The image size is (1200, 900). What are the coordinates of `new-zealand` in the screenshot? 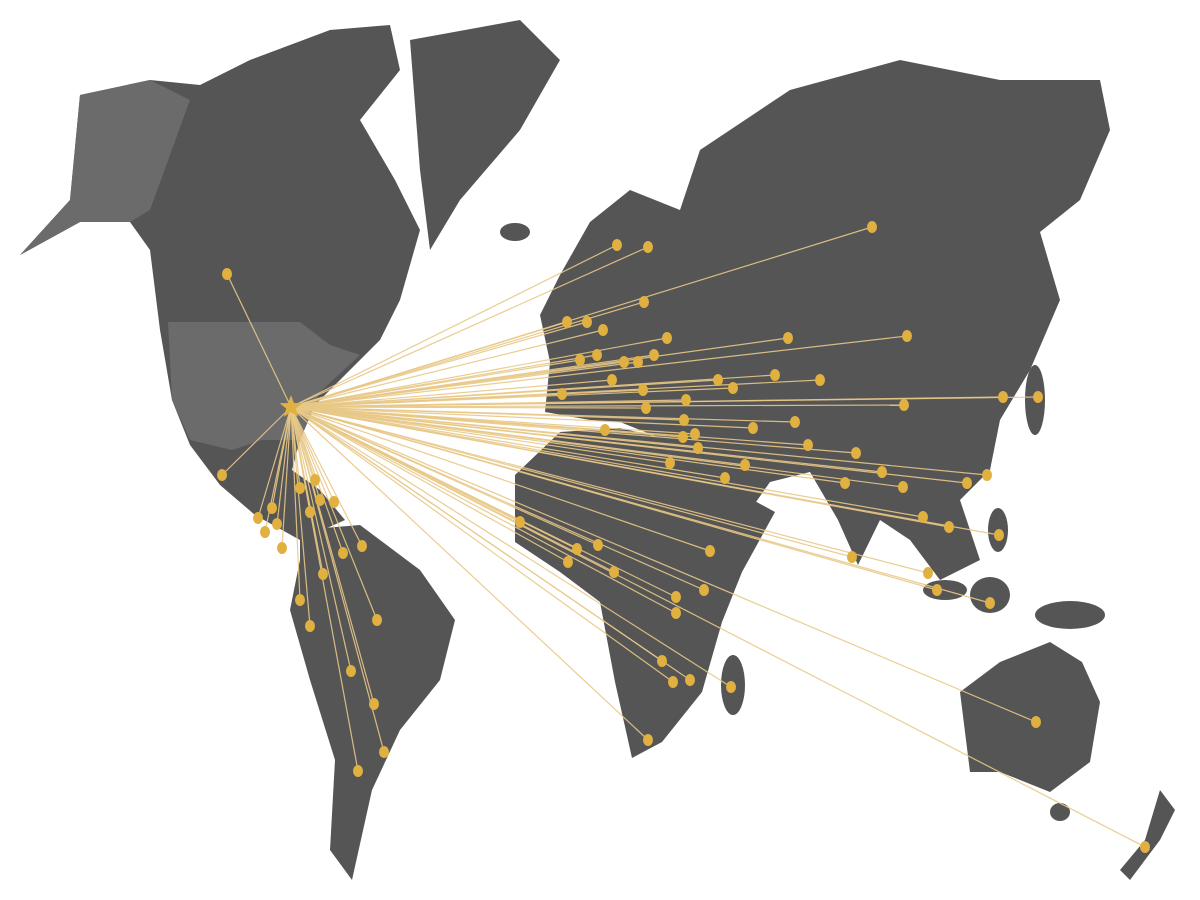 It's located at (1147, 835).